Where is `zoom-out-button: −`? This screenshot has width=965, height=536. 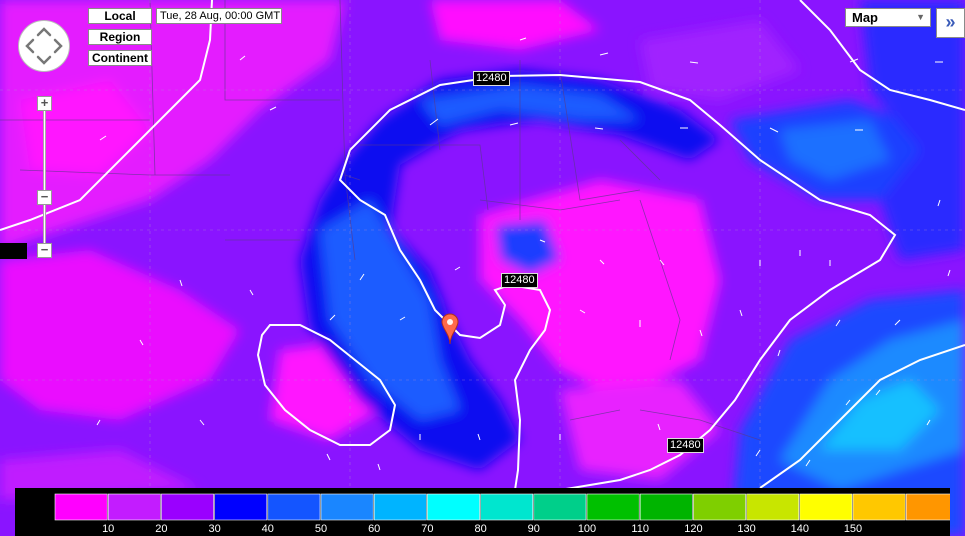 zoom-out-button: − is located at coordinates (44, 250).